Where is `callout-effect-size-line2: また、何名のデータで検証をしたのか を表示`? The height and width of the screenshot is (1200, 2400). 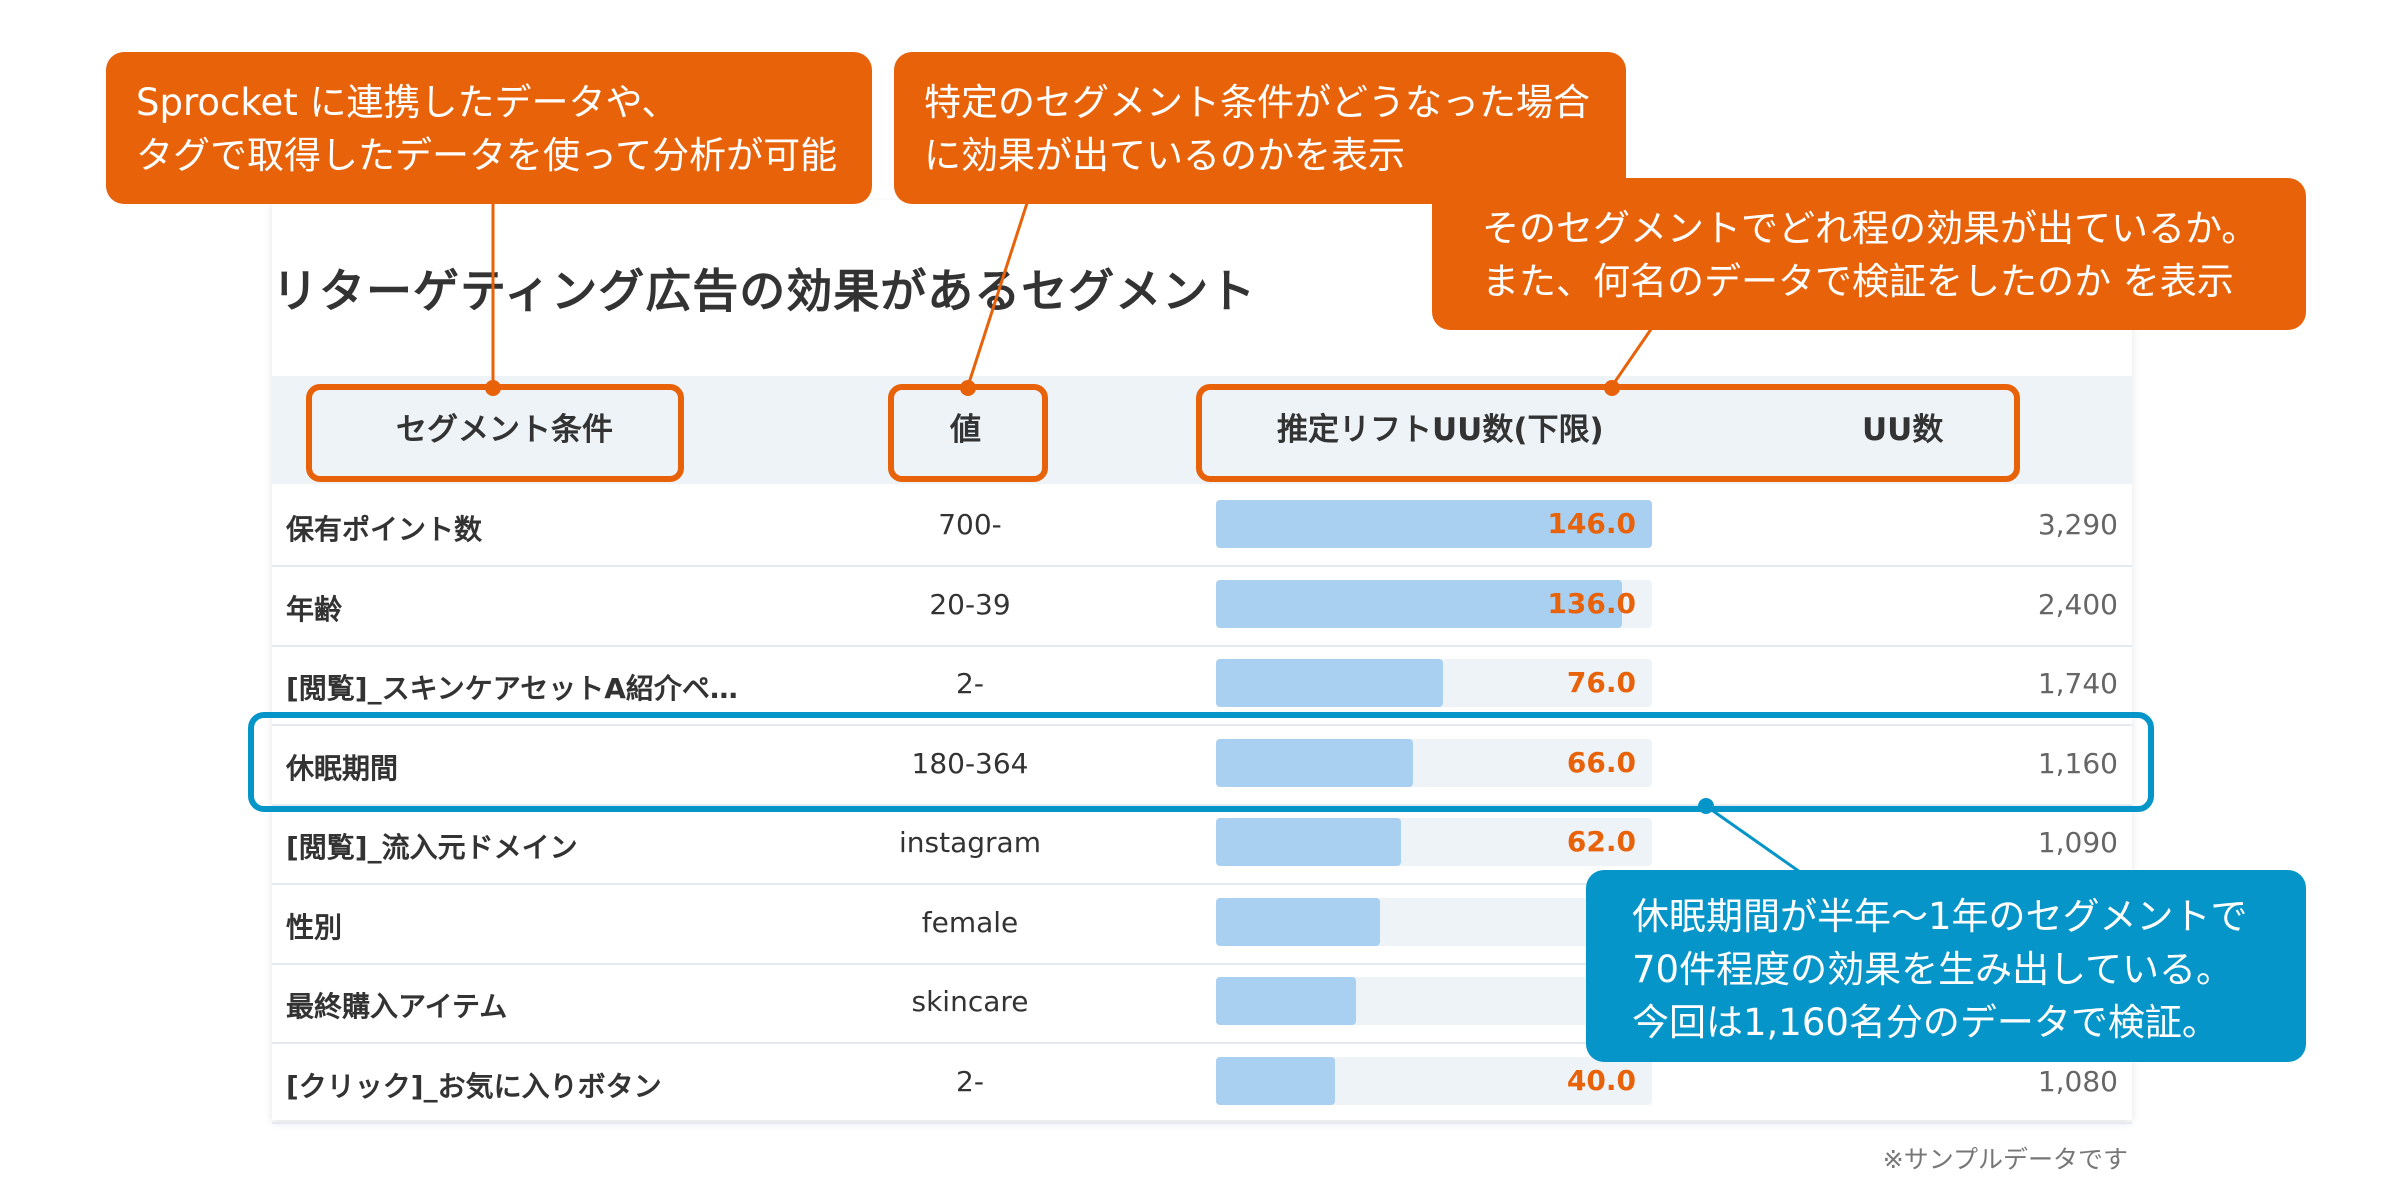 callout-effect-size-line2: また、何名のデータで検証をしたのか を表示 is located at coordinates (1858, 281).